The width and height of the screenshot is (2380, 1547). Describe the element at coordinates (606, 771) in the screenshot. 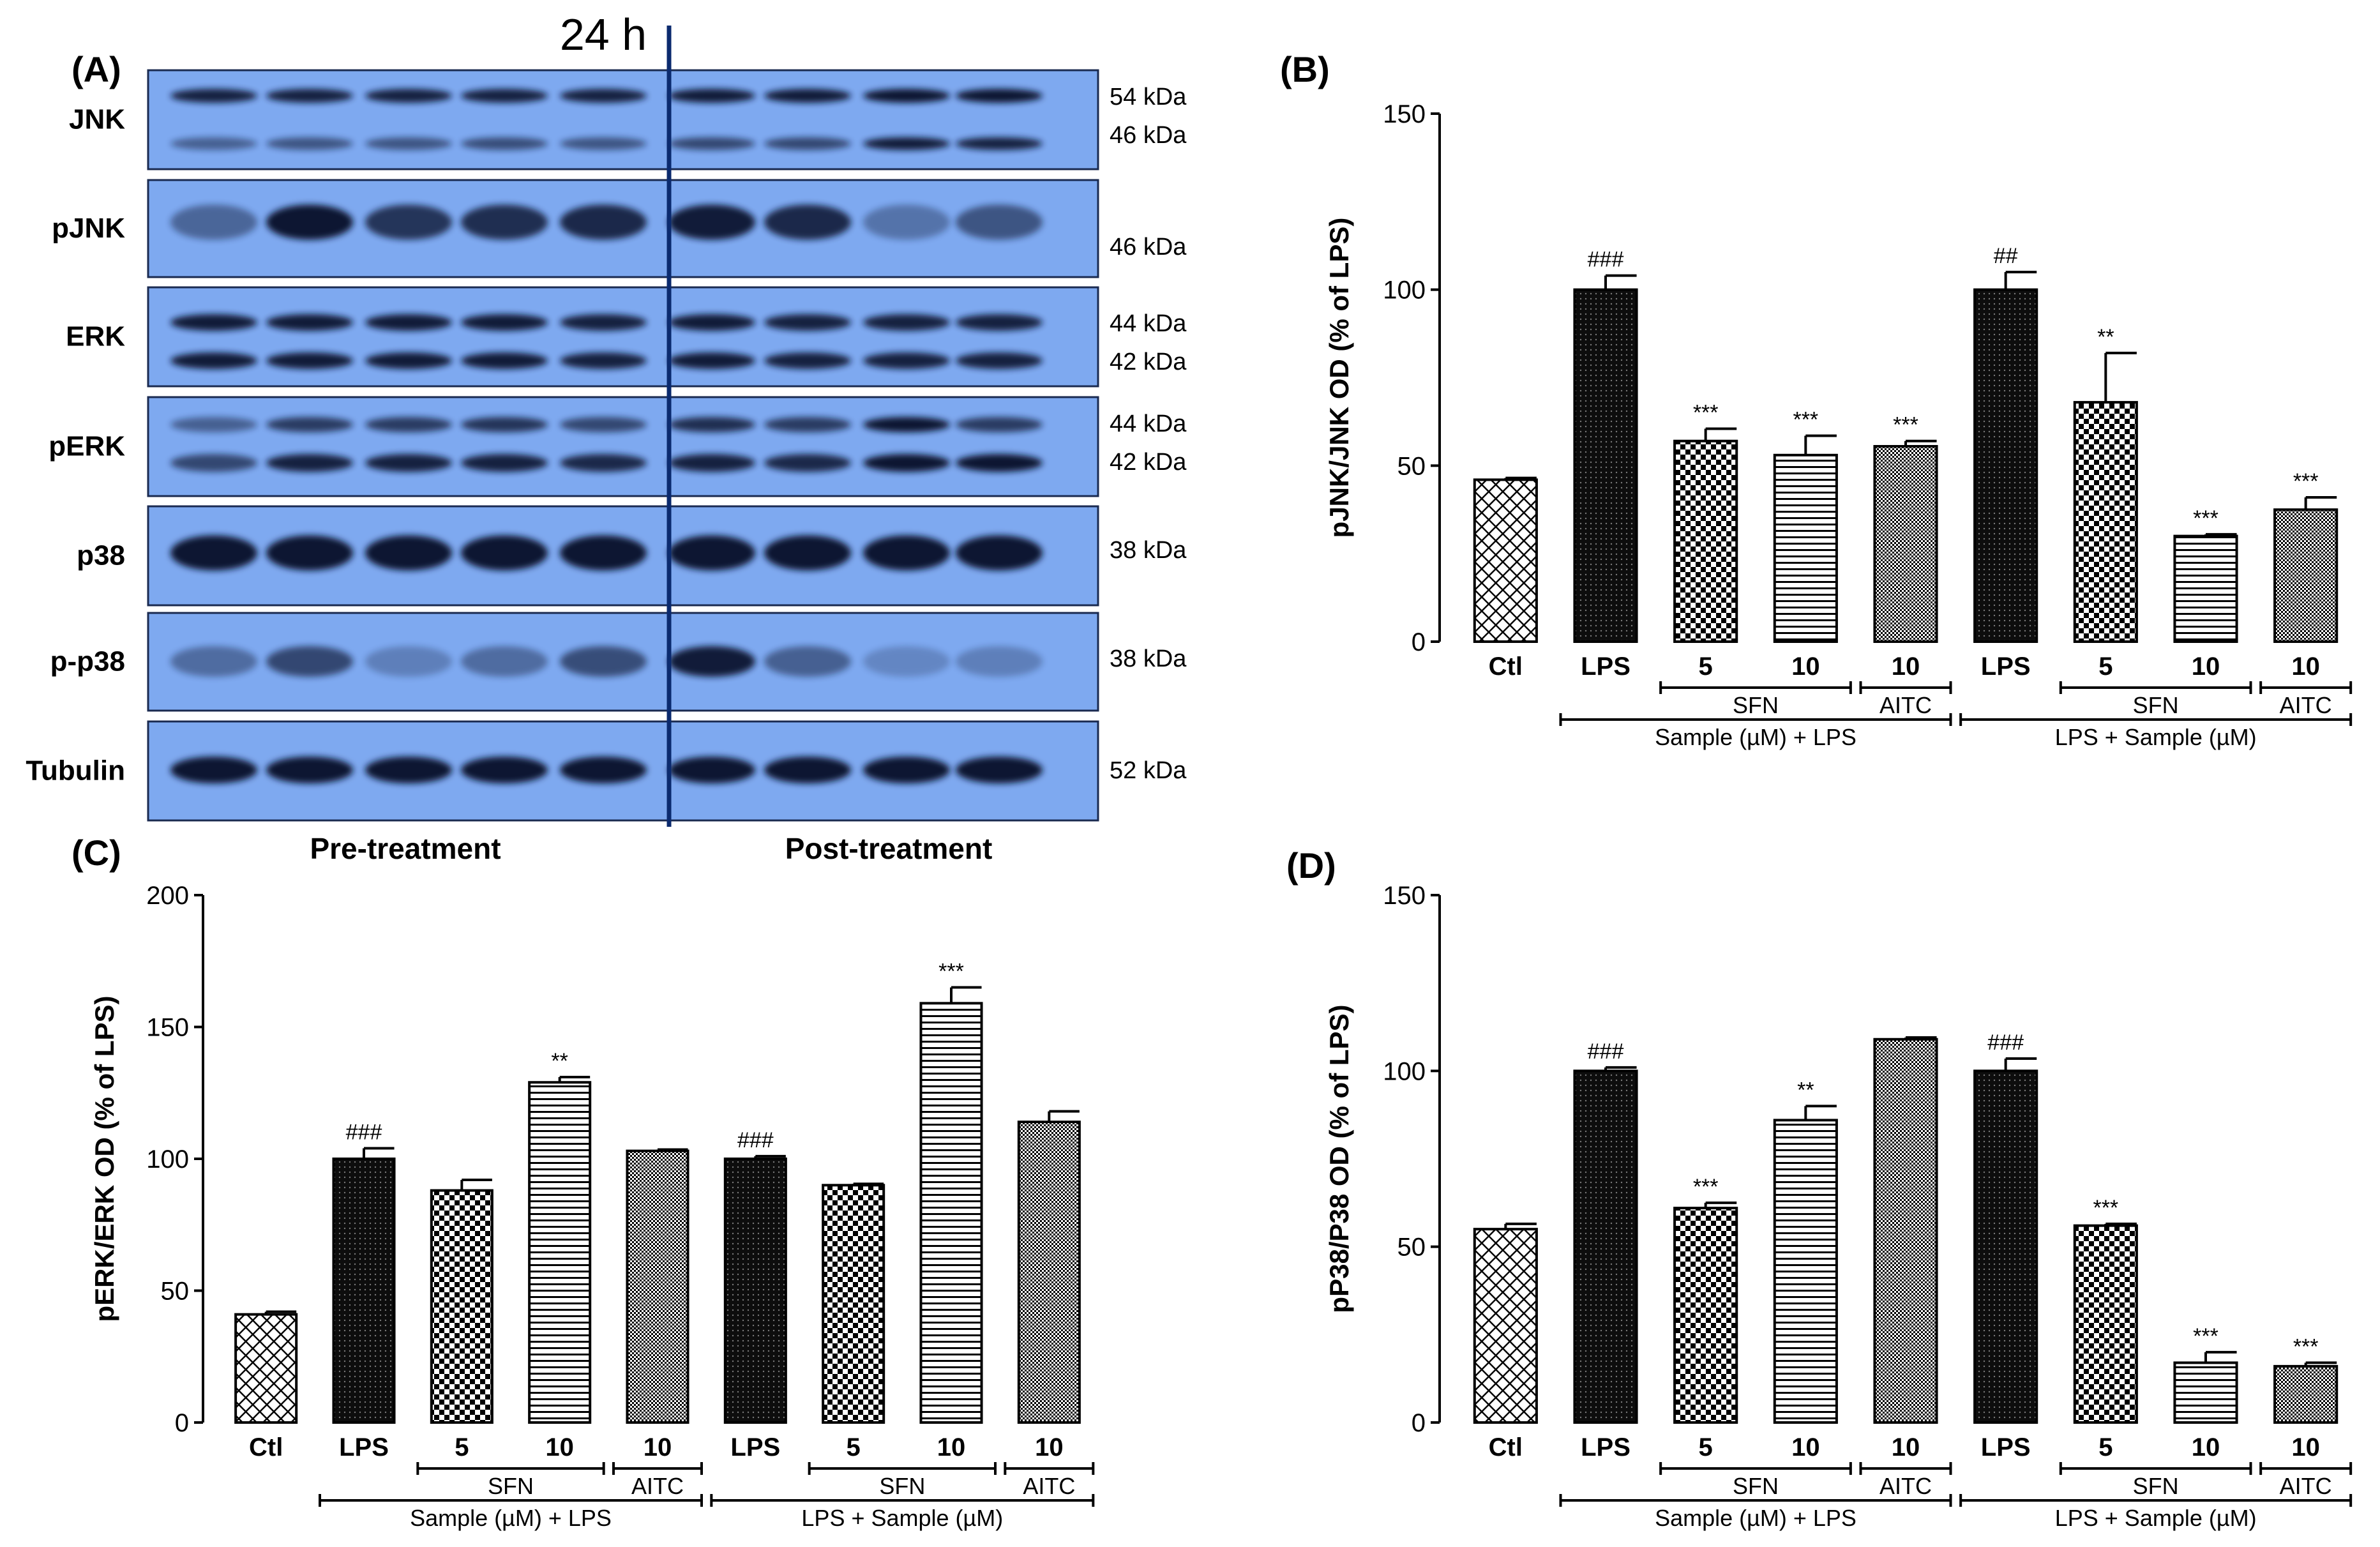

I see `blot-row-tubulin: Tubulin 52 kDa` at that location.